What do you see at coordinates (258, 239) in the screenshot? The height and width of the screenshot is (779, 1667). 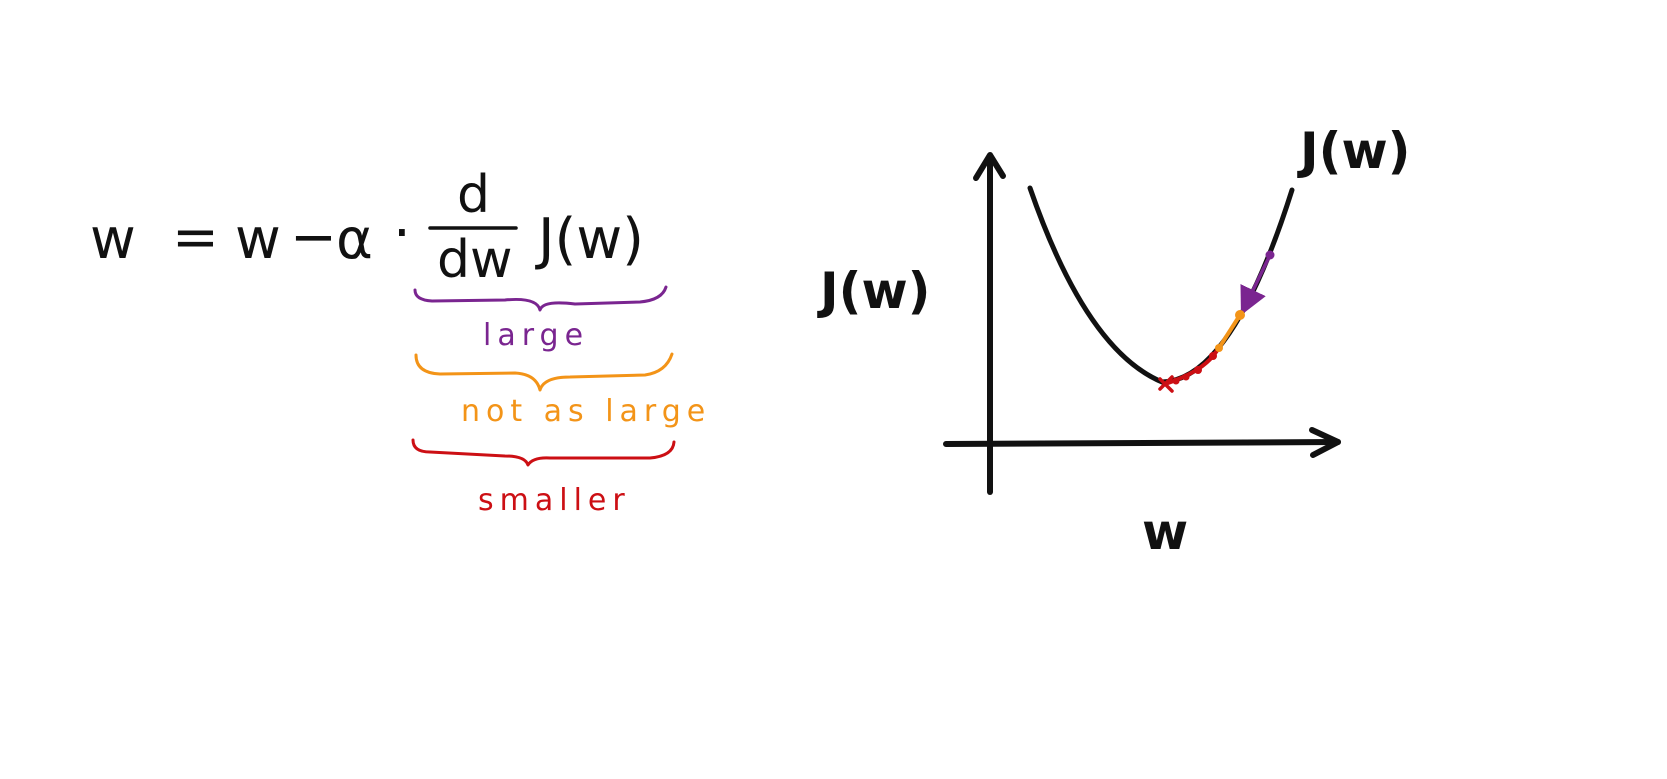 I see `equation-w-term: w` at bounding box center [258, 239].